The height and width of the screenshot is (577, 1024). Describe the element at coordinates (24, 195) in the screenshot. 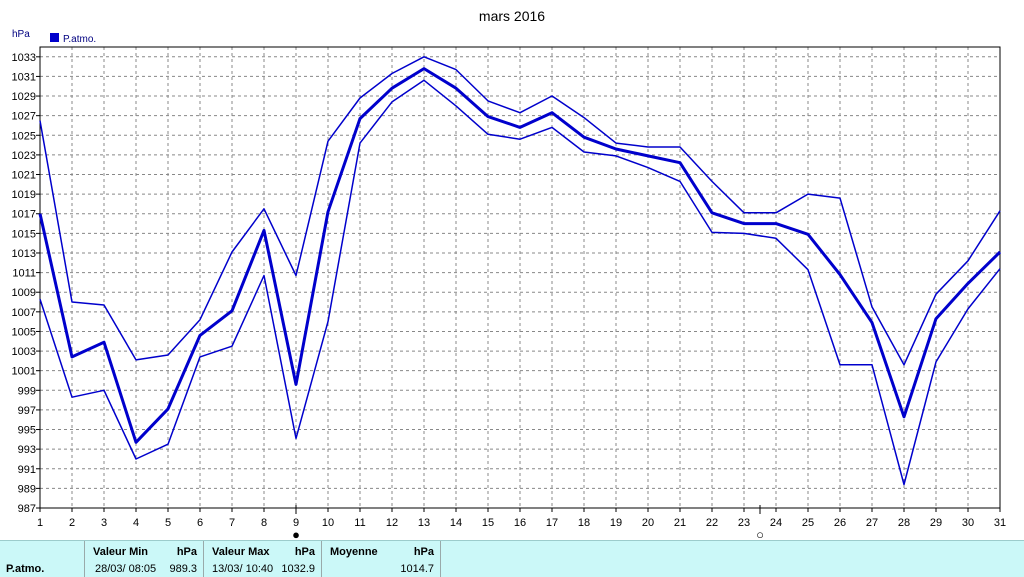

I see `y-tick-label: 1019` at that location.